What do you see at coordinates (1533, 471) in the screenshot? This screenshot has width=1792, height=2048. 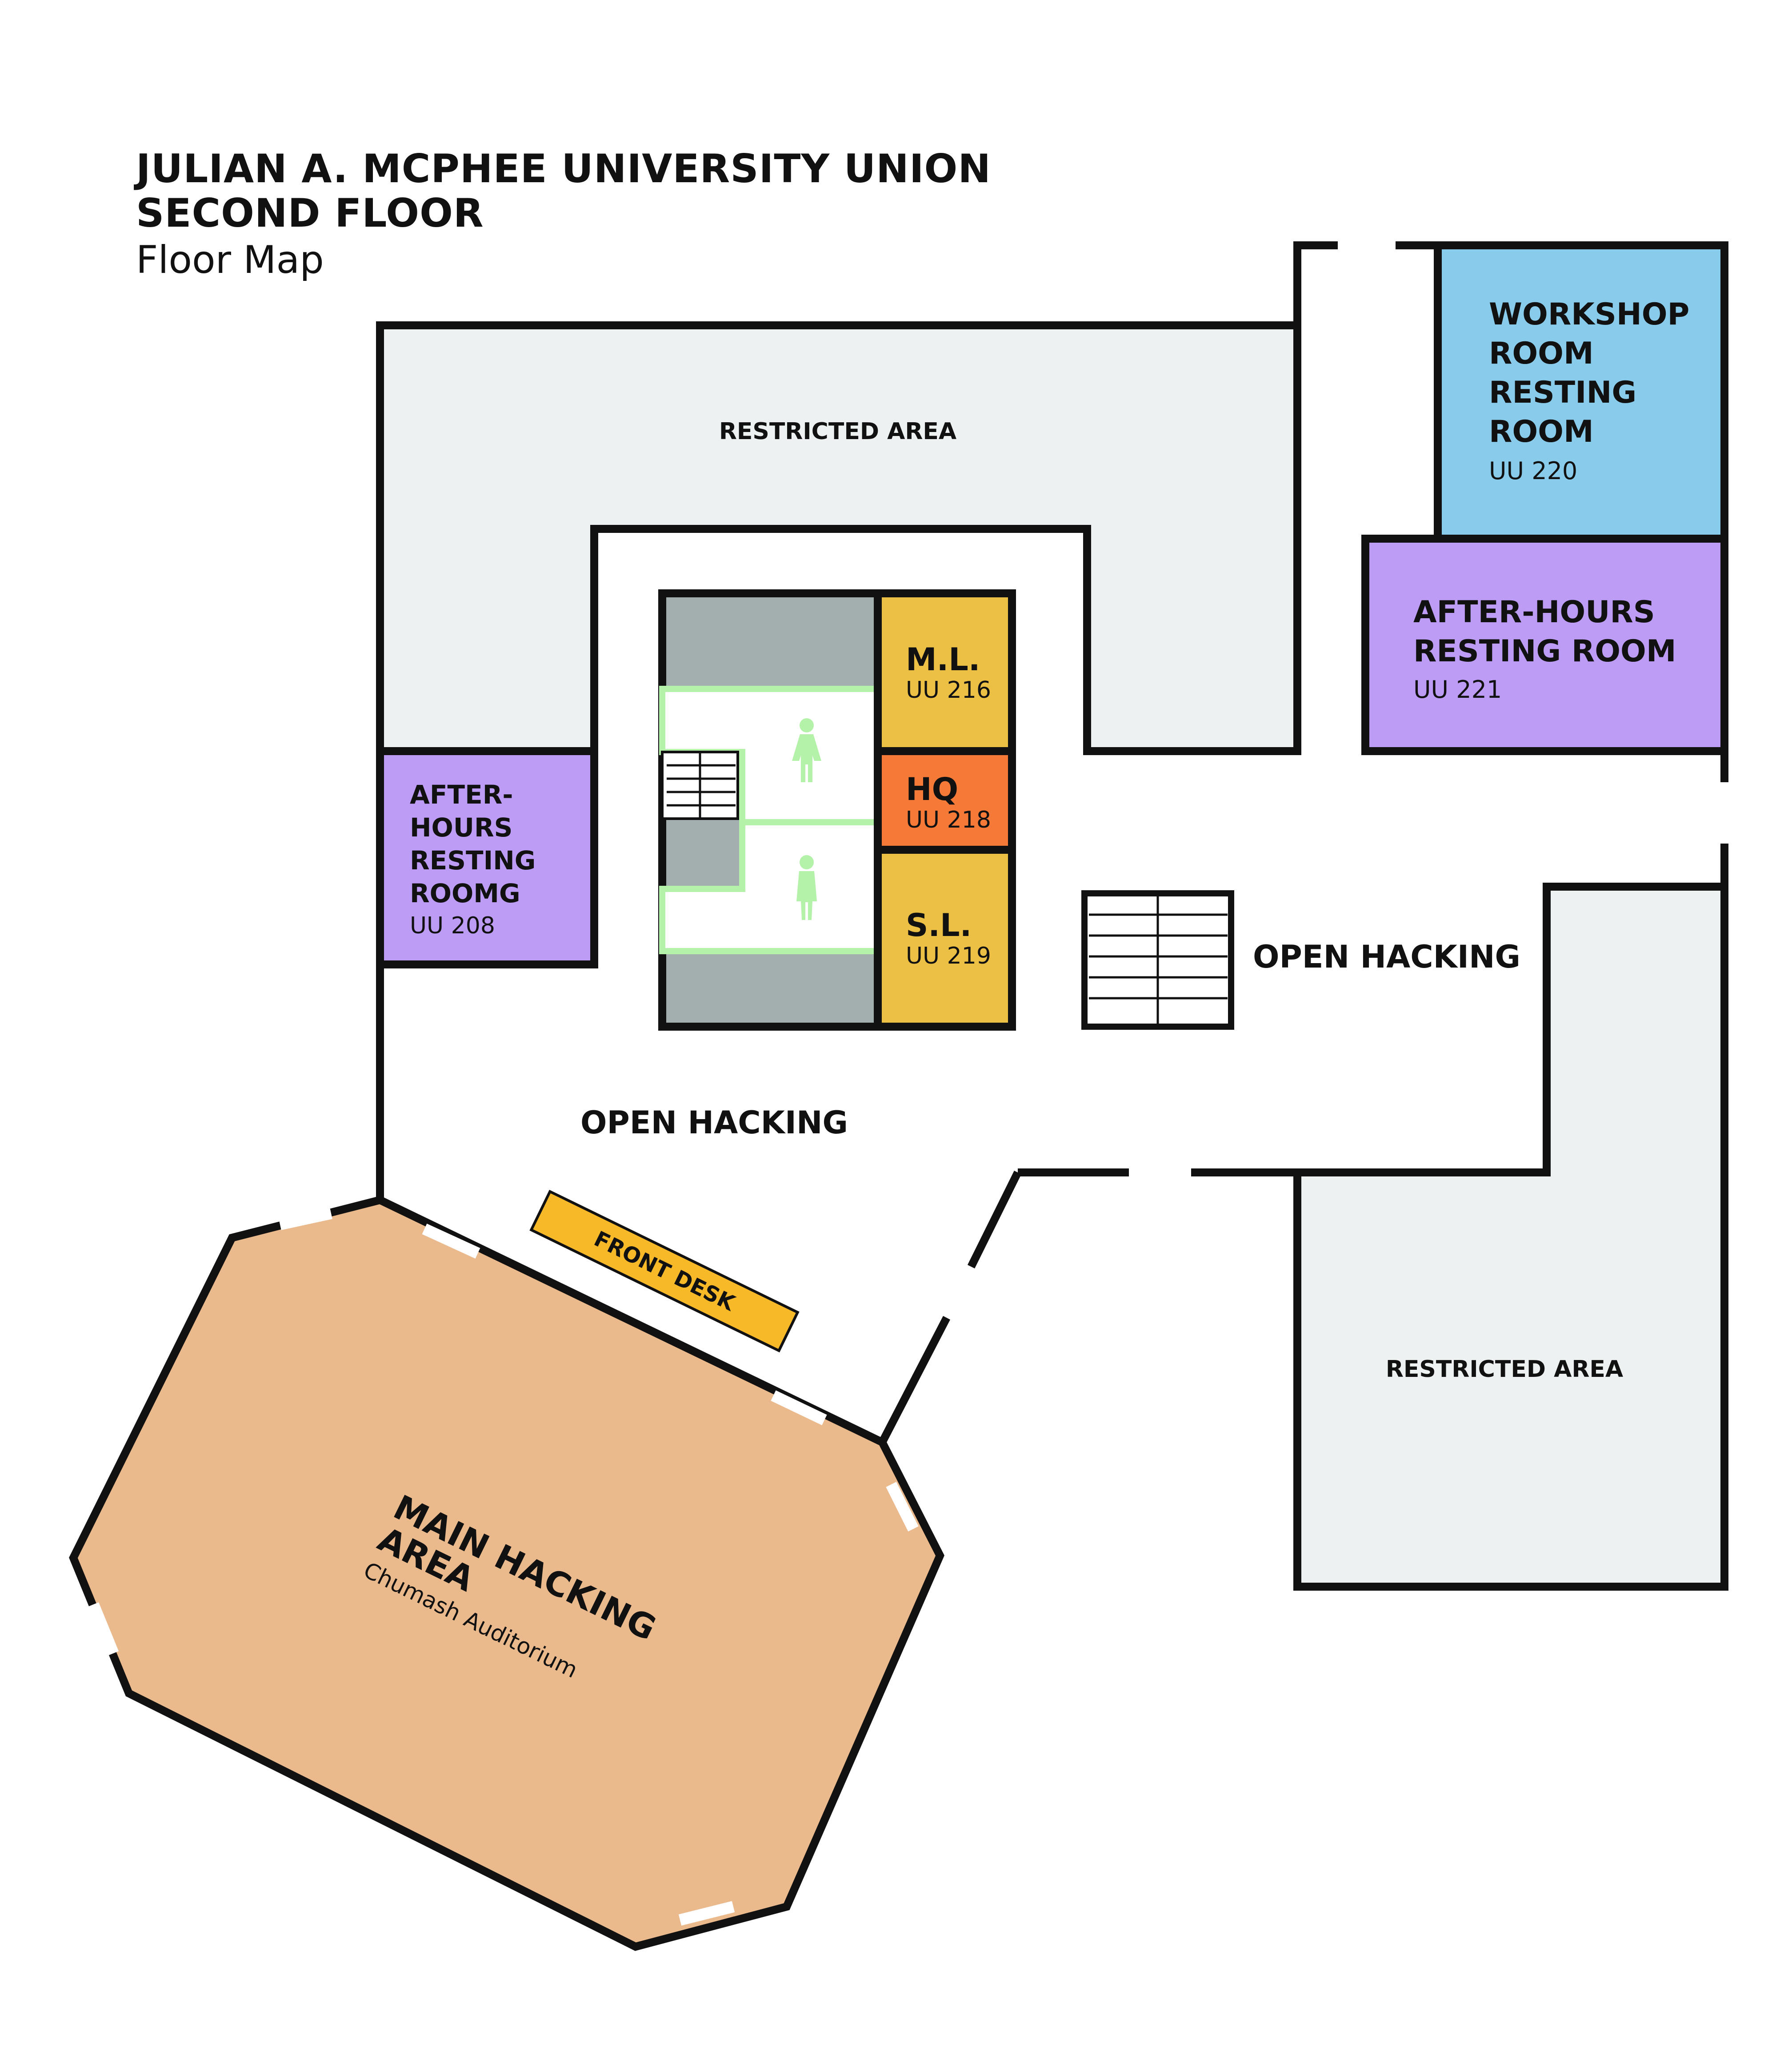 I see `workshop-room-number: UU 220` at bounding box center [1533, 471].